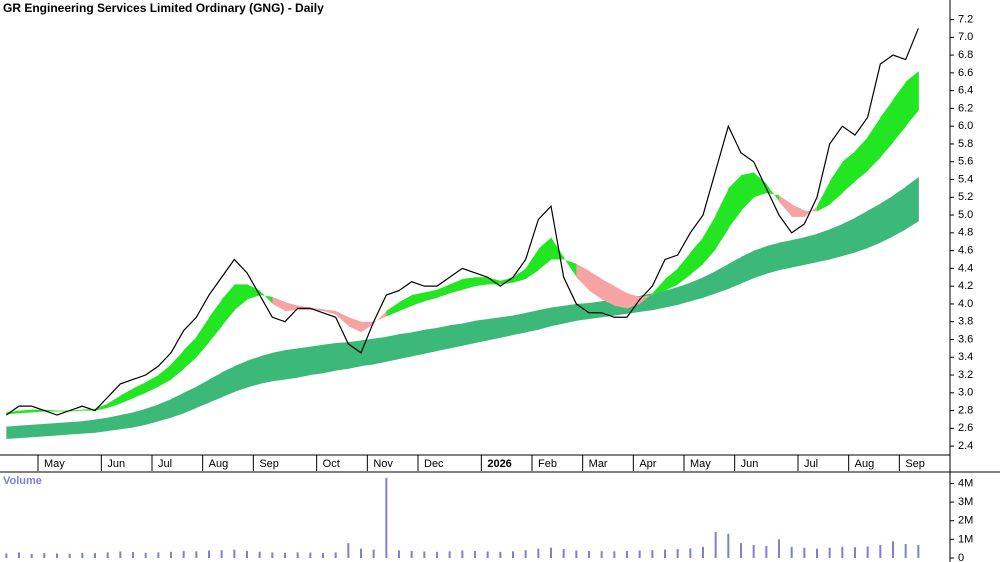 The width and height of the screenshot is (1000, 562). Describe the element at coordinates (965, 375) in the screenshot. I see `y-tick-label: 3.2` at that location.